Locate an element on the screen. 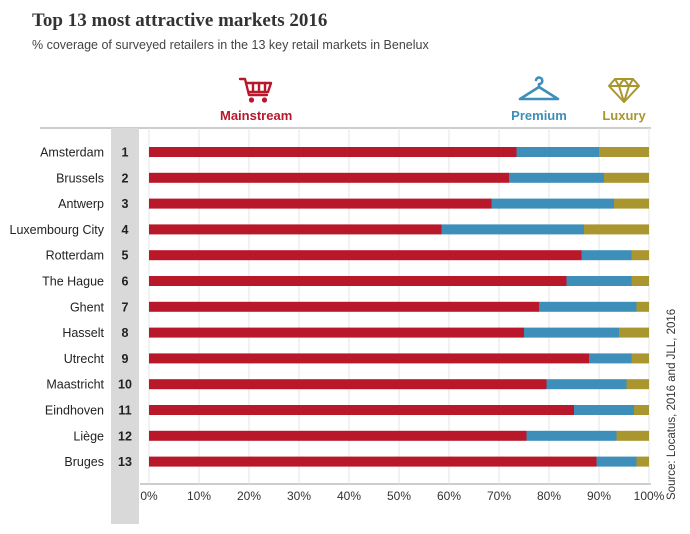 Image resolution: width=690 pixels, height=534 pixels. rank-label: 9 is located at coordinates (125, 359).